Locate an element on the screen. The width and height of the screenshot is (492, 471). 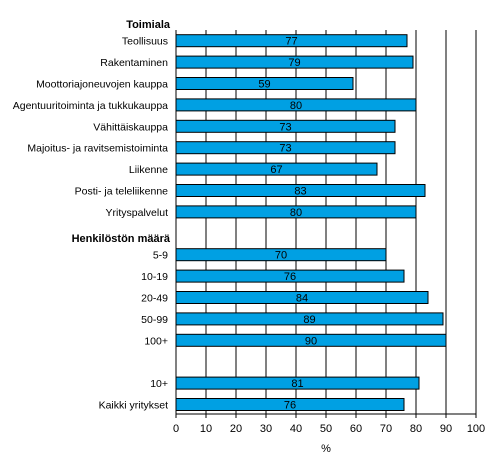
data-label: 81 is located at coordinates (297, 384).